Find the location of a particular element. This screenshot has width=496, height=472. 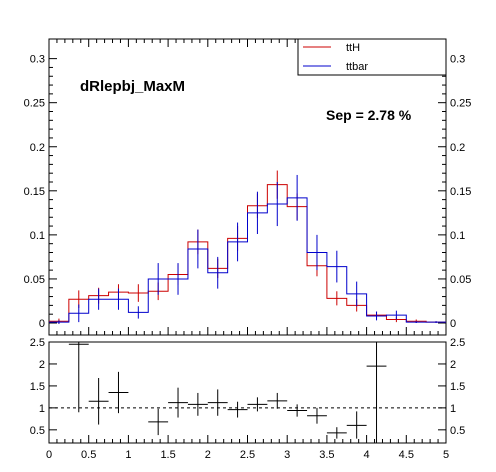

ratio-y-tick-label-left: 2.5 is located at coordinates (37, 343).